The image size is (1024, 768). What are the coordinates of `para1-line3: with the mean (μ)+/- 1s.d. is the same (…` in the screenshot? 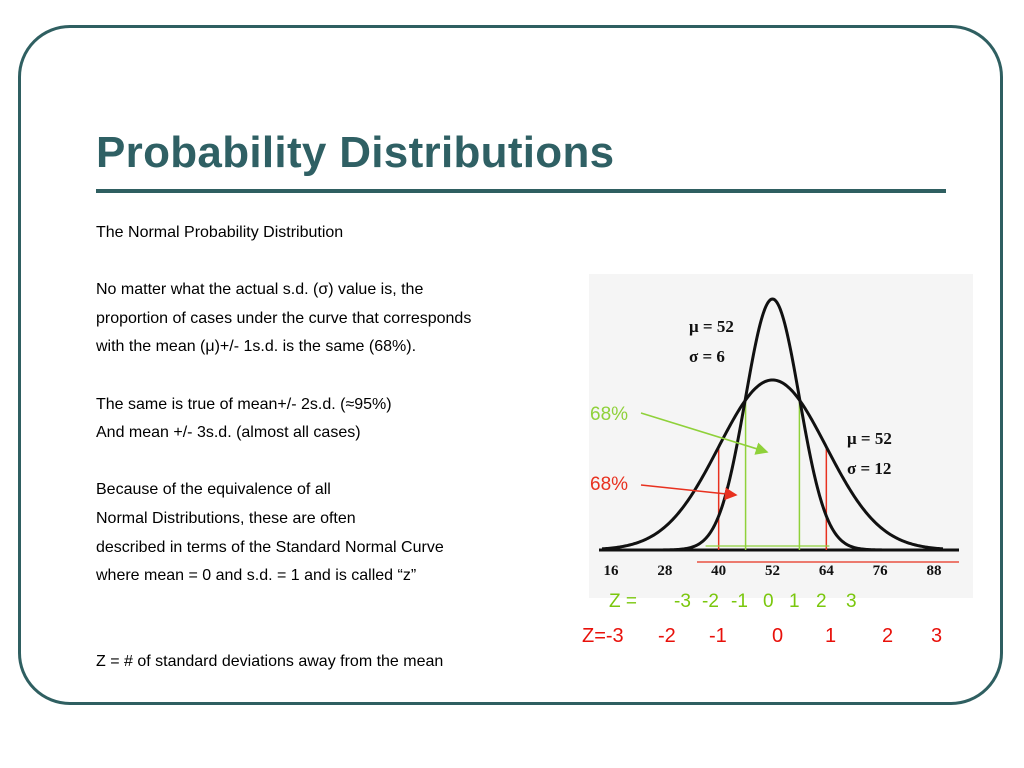 It's located at (256, 347).